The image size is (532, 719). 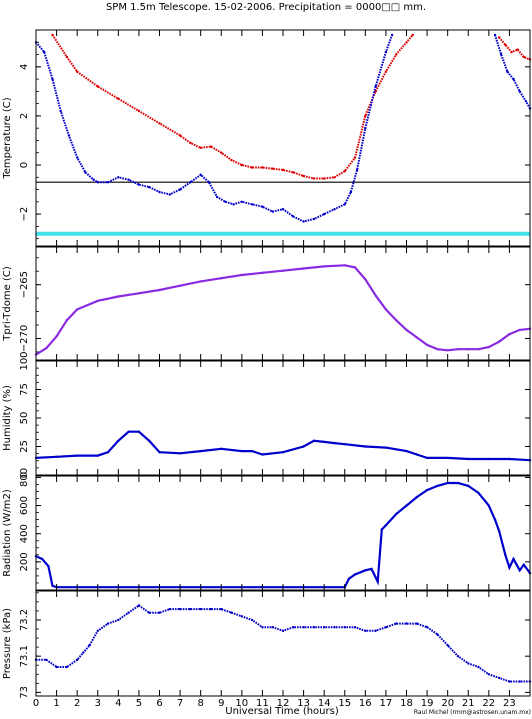 What do you see at coordinates (36, 703) in the screenshot?
I see `x-tick-label: 0` at bounding box center [36, 703].